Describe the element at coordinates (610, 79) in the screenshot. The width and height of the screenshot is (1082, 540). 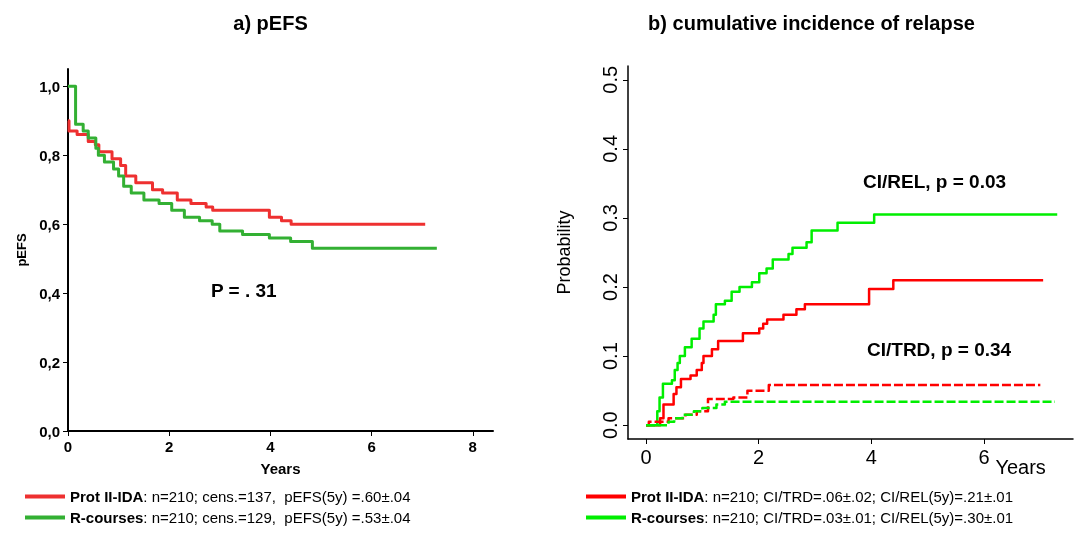
I see `y-tick-label: 0.5` at that location.